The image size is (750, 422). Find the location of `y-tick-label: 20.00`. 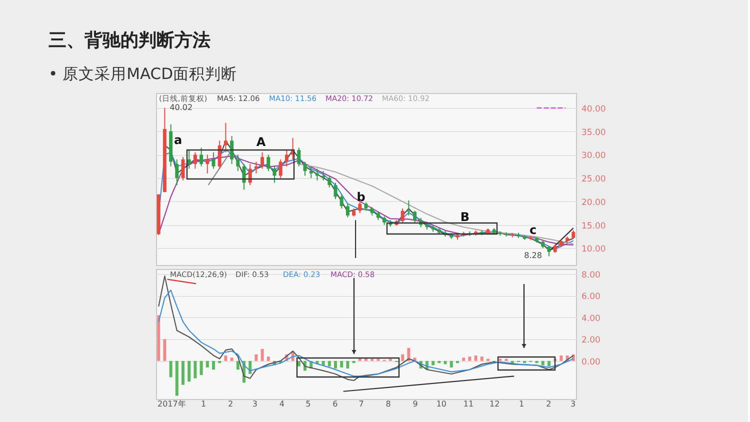

y-tick-label: 20.00 is located at coordinates (594, 203).